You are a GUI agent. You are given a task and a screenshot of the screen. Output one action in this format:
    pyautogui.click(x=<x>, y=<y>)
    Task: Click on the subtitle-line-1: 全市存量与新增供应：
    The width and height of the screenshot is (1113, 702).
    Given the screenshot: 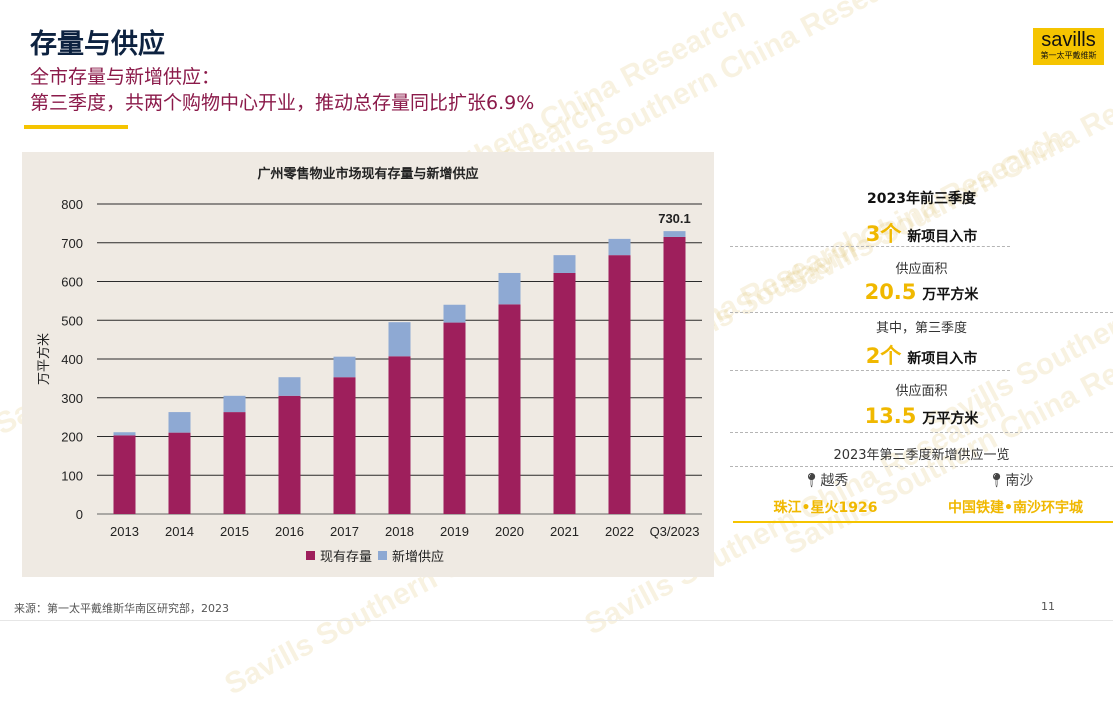 What is the action you would take?
    pyautogui.click(x=125, y=77)
    